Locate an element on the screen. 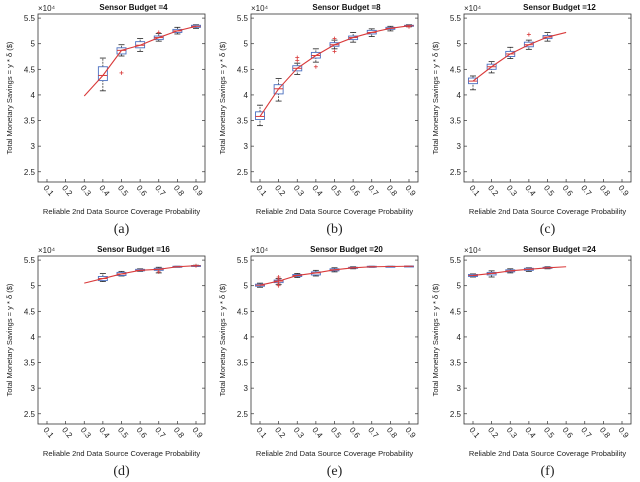 This screenshot has height=482, width=640. x-tick-label: 0.8 is located at coordinates (179, 191).